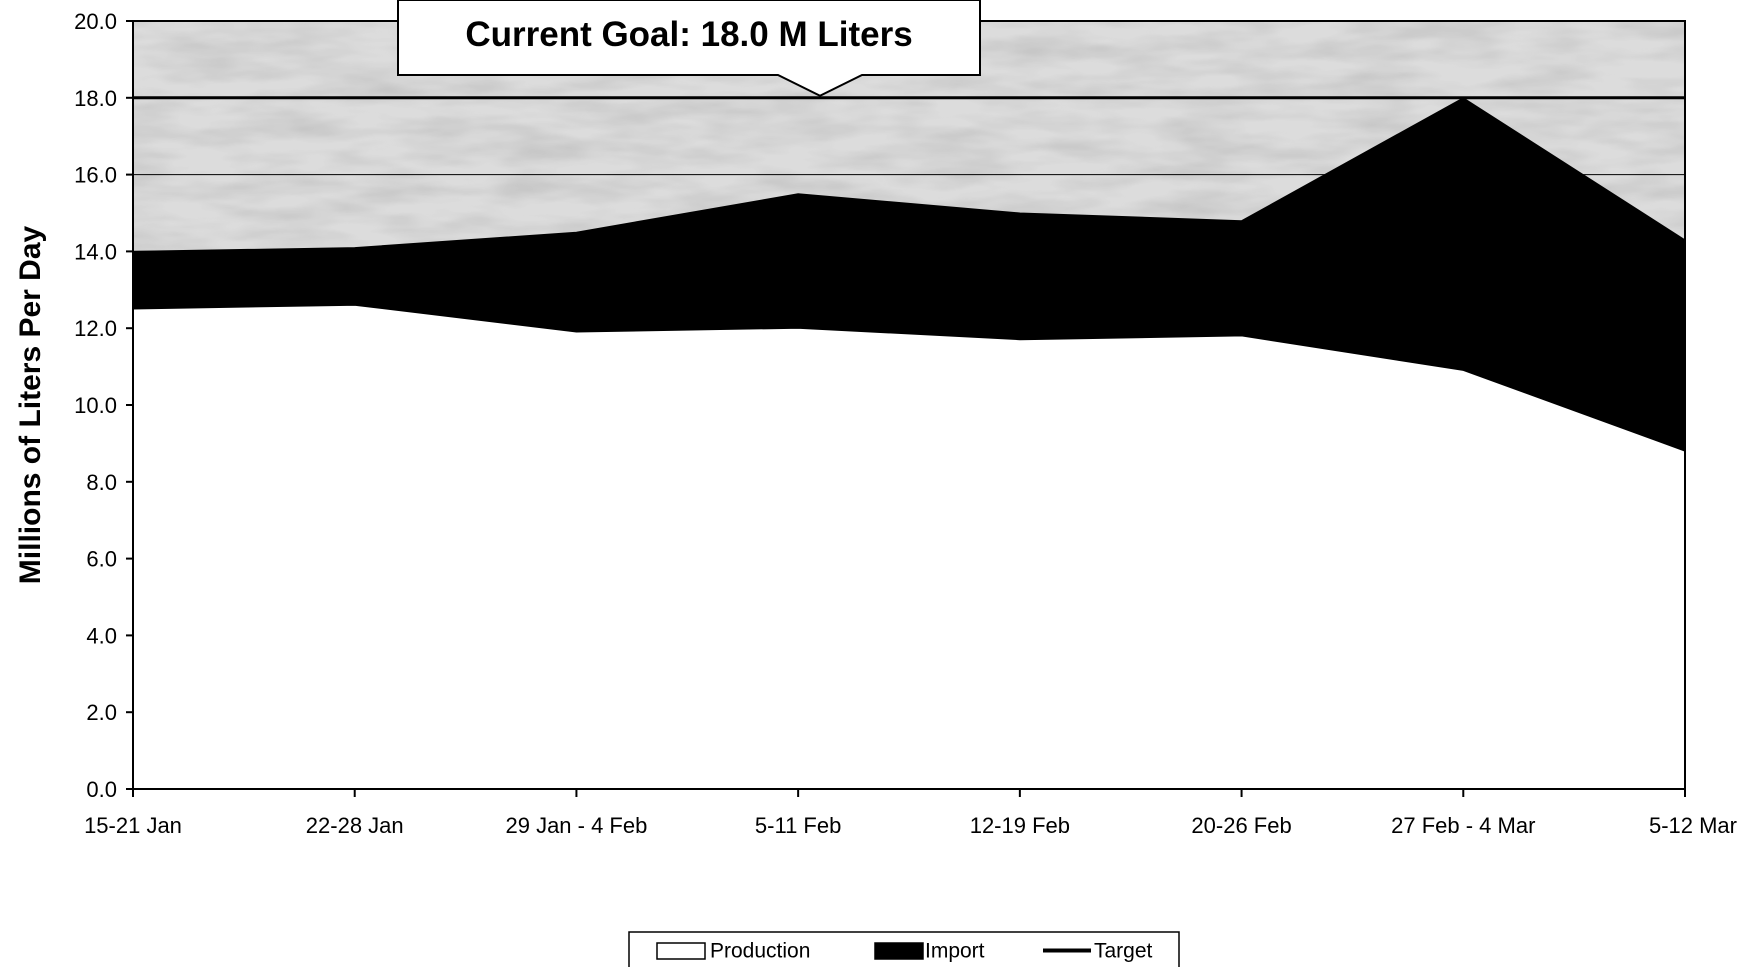 This screenshot has height=967, width=1744. What do you see at coordinates (1020, 825) in the screenshot?
I see `x-tick-label-4: 12-19 Feb` at bounding box center [1020, 825].